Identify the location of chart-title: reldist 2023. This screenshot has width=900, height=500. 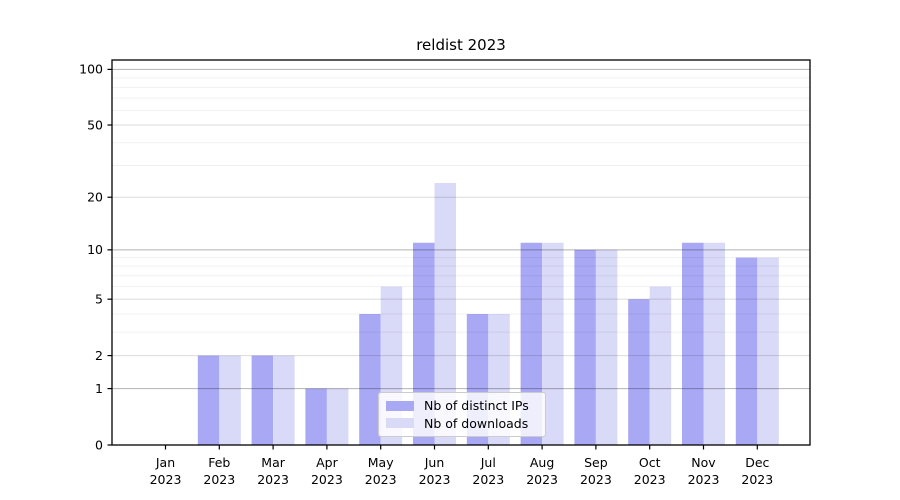
(461, 45).